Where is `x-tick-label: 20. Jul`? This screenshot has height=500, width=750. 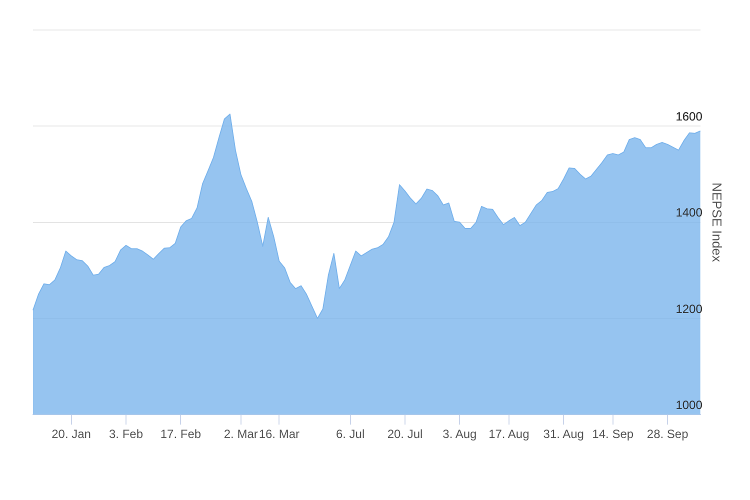
x-tick-label: 20. Jul is located at coordinates (405, 434).